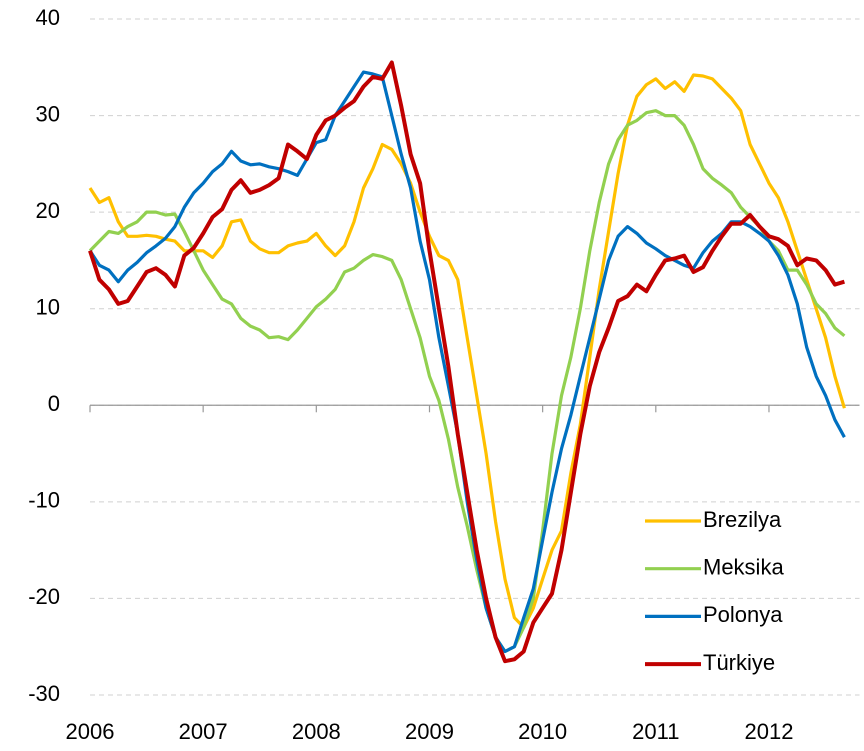 The width and height of the screenshot is (864, 751). Describe the element at coordinates (48, 17) in the screenshot. I see `y-tick-label: 40` at that location.